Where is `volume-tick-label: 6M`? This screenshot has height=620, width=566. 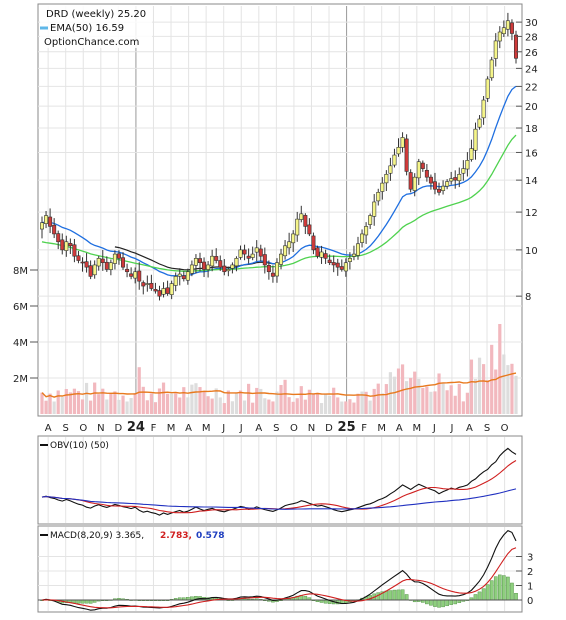
volume-tick-label: 6M is located at coordinates (20, 307).